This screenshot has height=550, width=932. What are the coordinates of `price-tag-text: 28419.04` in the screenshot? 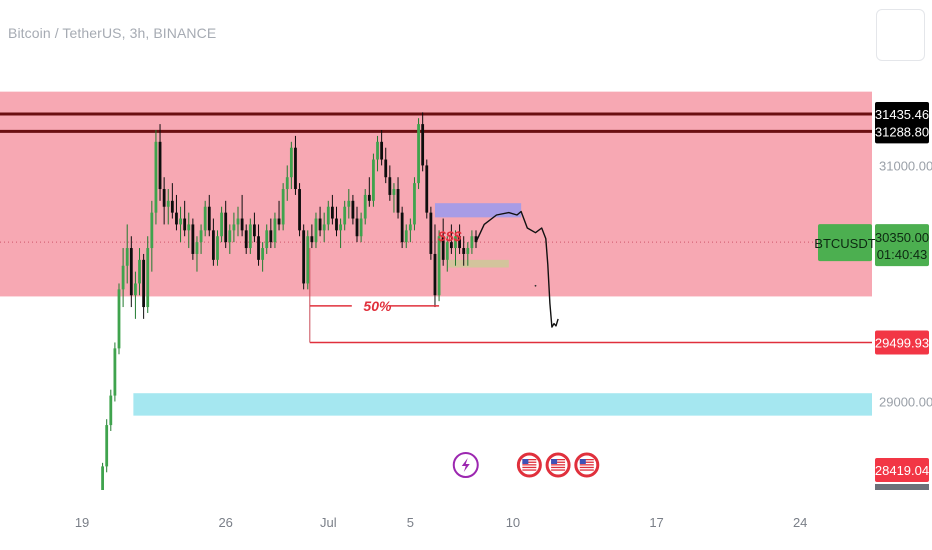 It's located at (902, 470).